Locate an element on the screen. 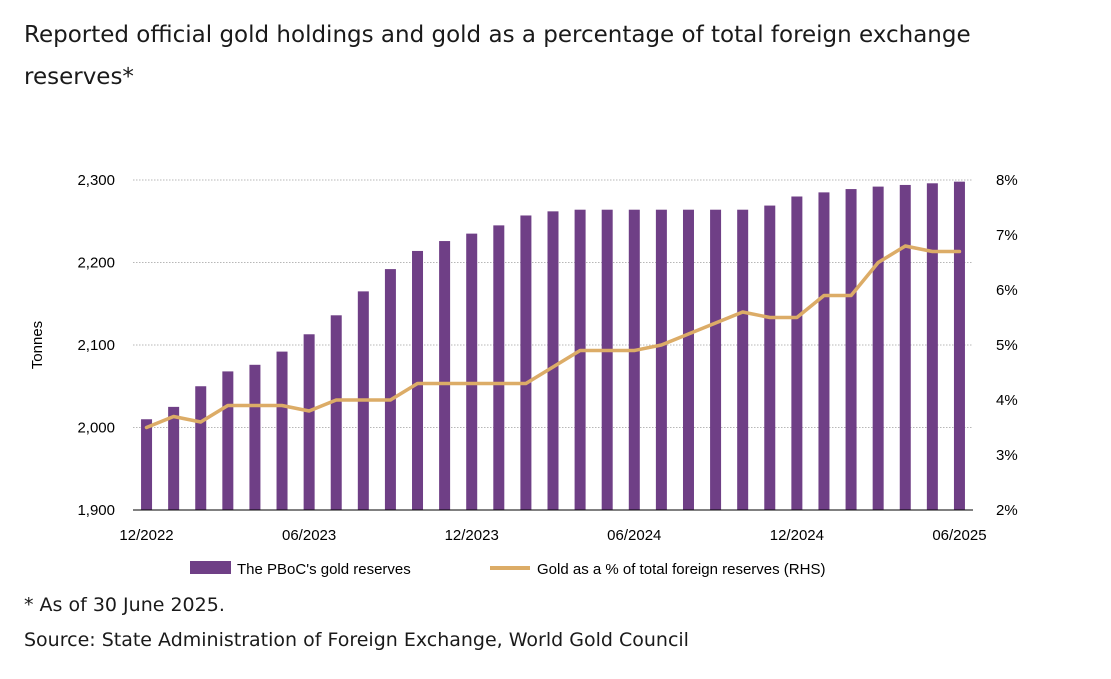 This screenshot has width=1111, height=679. y-axis-title: Tonnes is located at coordinates (37, 345).